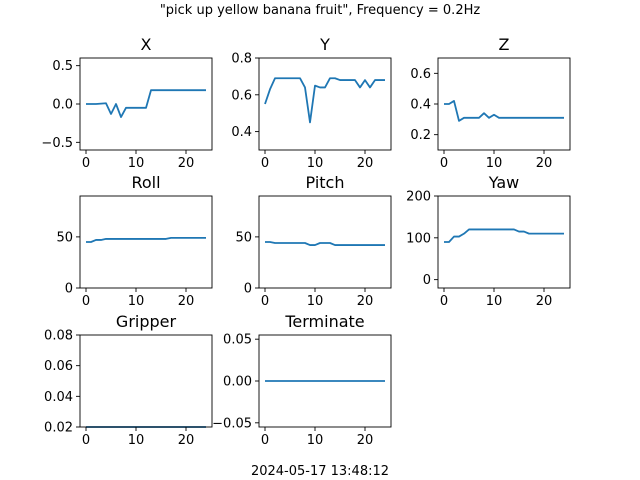 The height and width of the screenshot is (480, 640). I want to click on subplot-title-x: X, so click(146, 44).